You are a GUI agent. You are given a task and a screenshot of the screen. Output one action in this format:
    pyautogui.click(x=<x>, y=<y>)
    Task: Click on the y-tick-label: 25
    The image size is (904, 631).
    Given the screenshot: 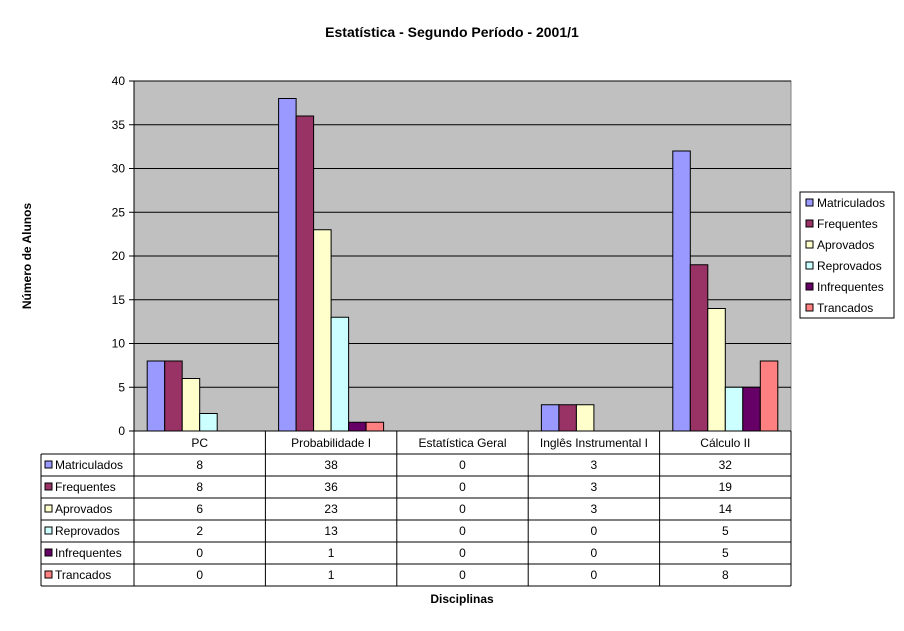 What is the action you would take?
    pyautogui.click(x=119, y=212)
    